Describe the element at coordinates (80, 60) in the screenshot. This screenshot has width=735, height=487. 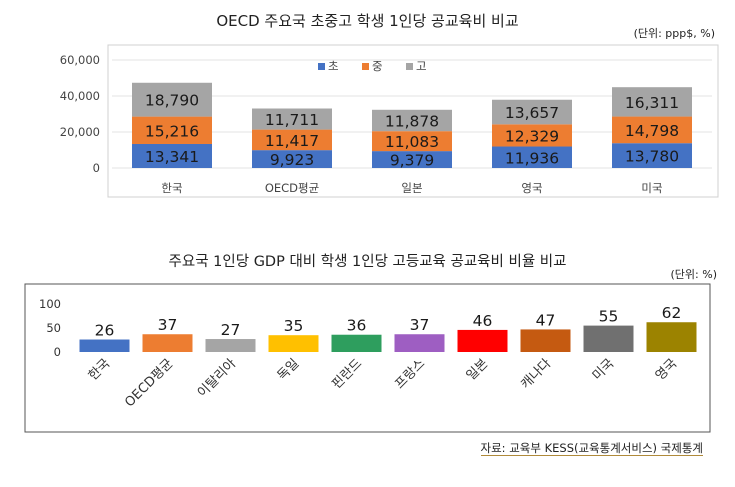
I see `y-tick-label: 60,000` at that location.